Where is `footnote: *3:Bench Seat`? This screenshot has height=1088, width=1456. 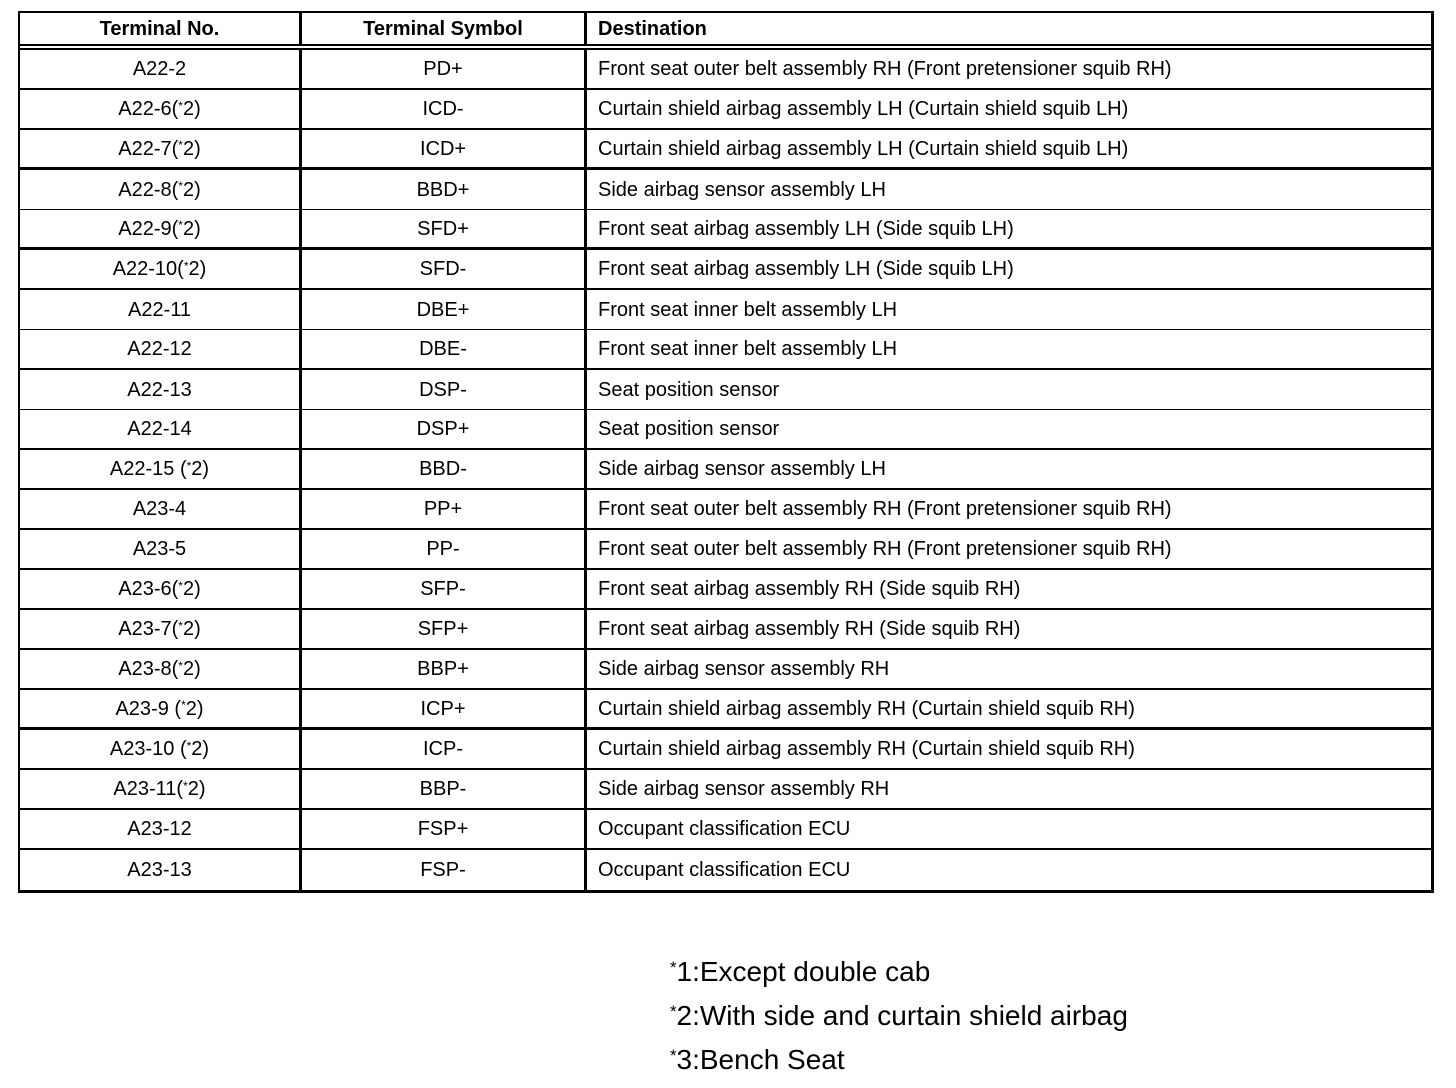 footnote: *3:Bench Seat is located at coordinates (757, 1059).